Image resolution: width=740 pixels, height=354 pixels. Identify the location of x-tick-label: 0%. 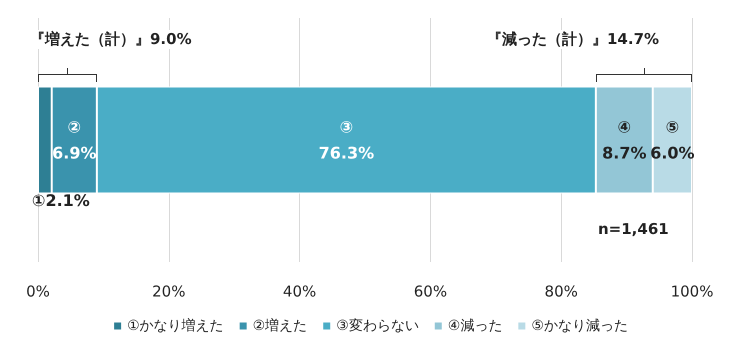
(38, 291).